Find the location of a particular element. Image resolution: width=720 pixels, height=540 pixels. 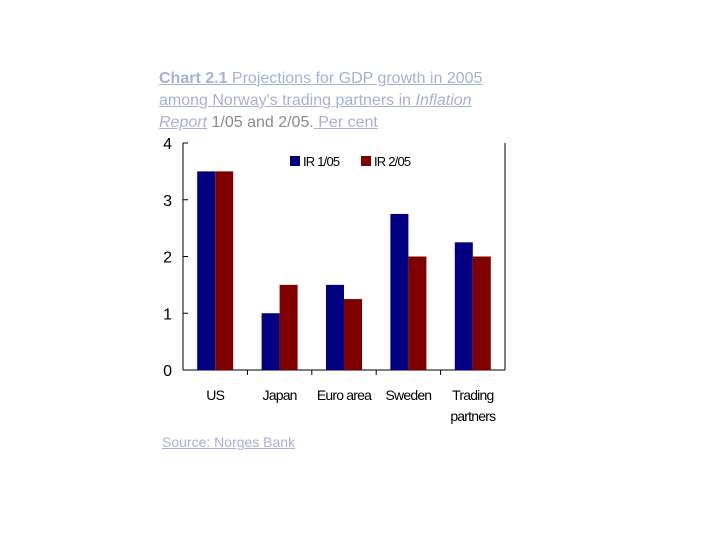

y-tick-label: 4 is located at coordinates (167, 144).